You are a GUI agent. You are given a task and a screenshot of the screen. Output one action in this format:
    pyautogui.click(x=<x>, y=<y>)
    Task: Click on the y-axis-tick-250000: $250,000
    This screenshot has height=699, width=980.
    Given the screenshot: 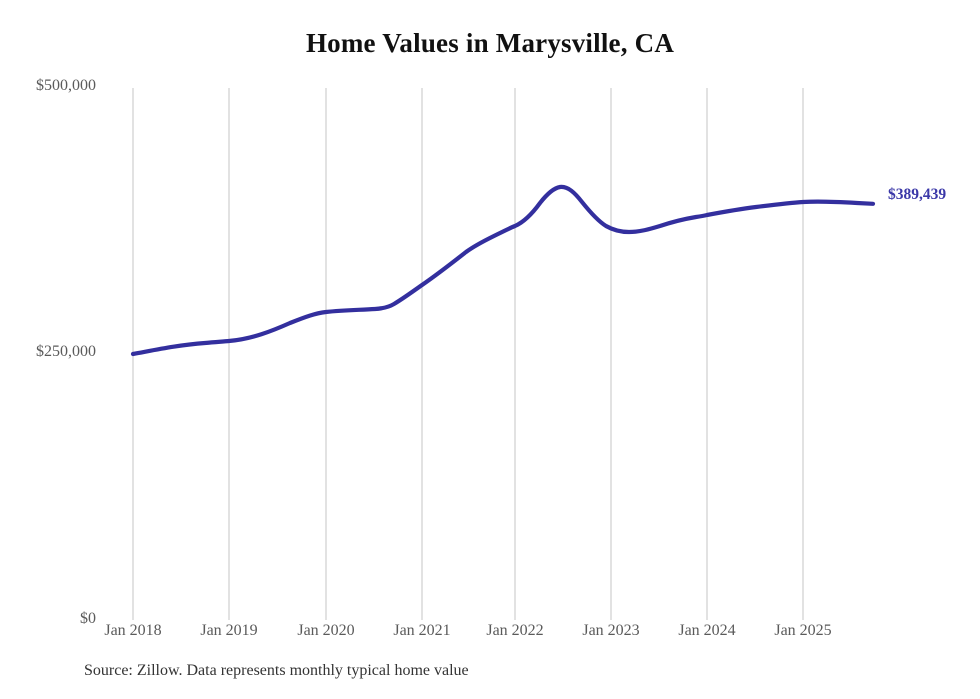 What is the action you would take?
    pyautogui.click(x=66, y=351)
    